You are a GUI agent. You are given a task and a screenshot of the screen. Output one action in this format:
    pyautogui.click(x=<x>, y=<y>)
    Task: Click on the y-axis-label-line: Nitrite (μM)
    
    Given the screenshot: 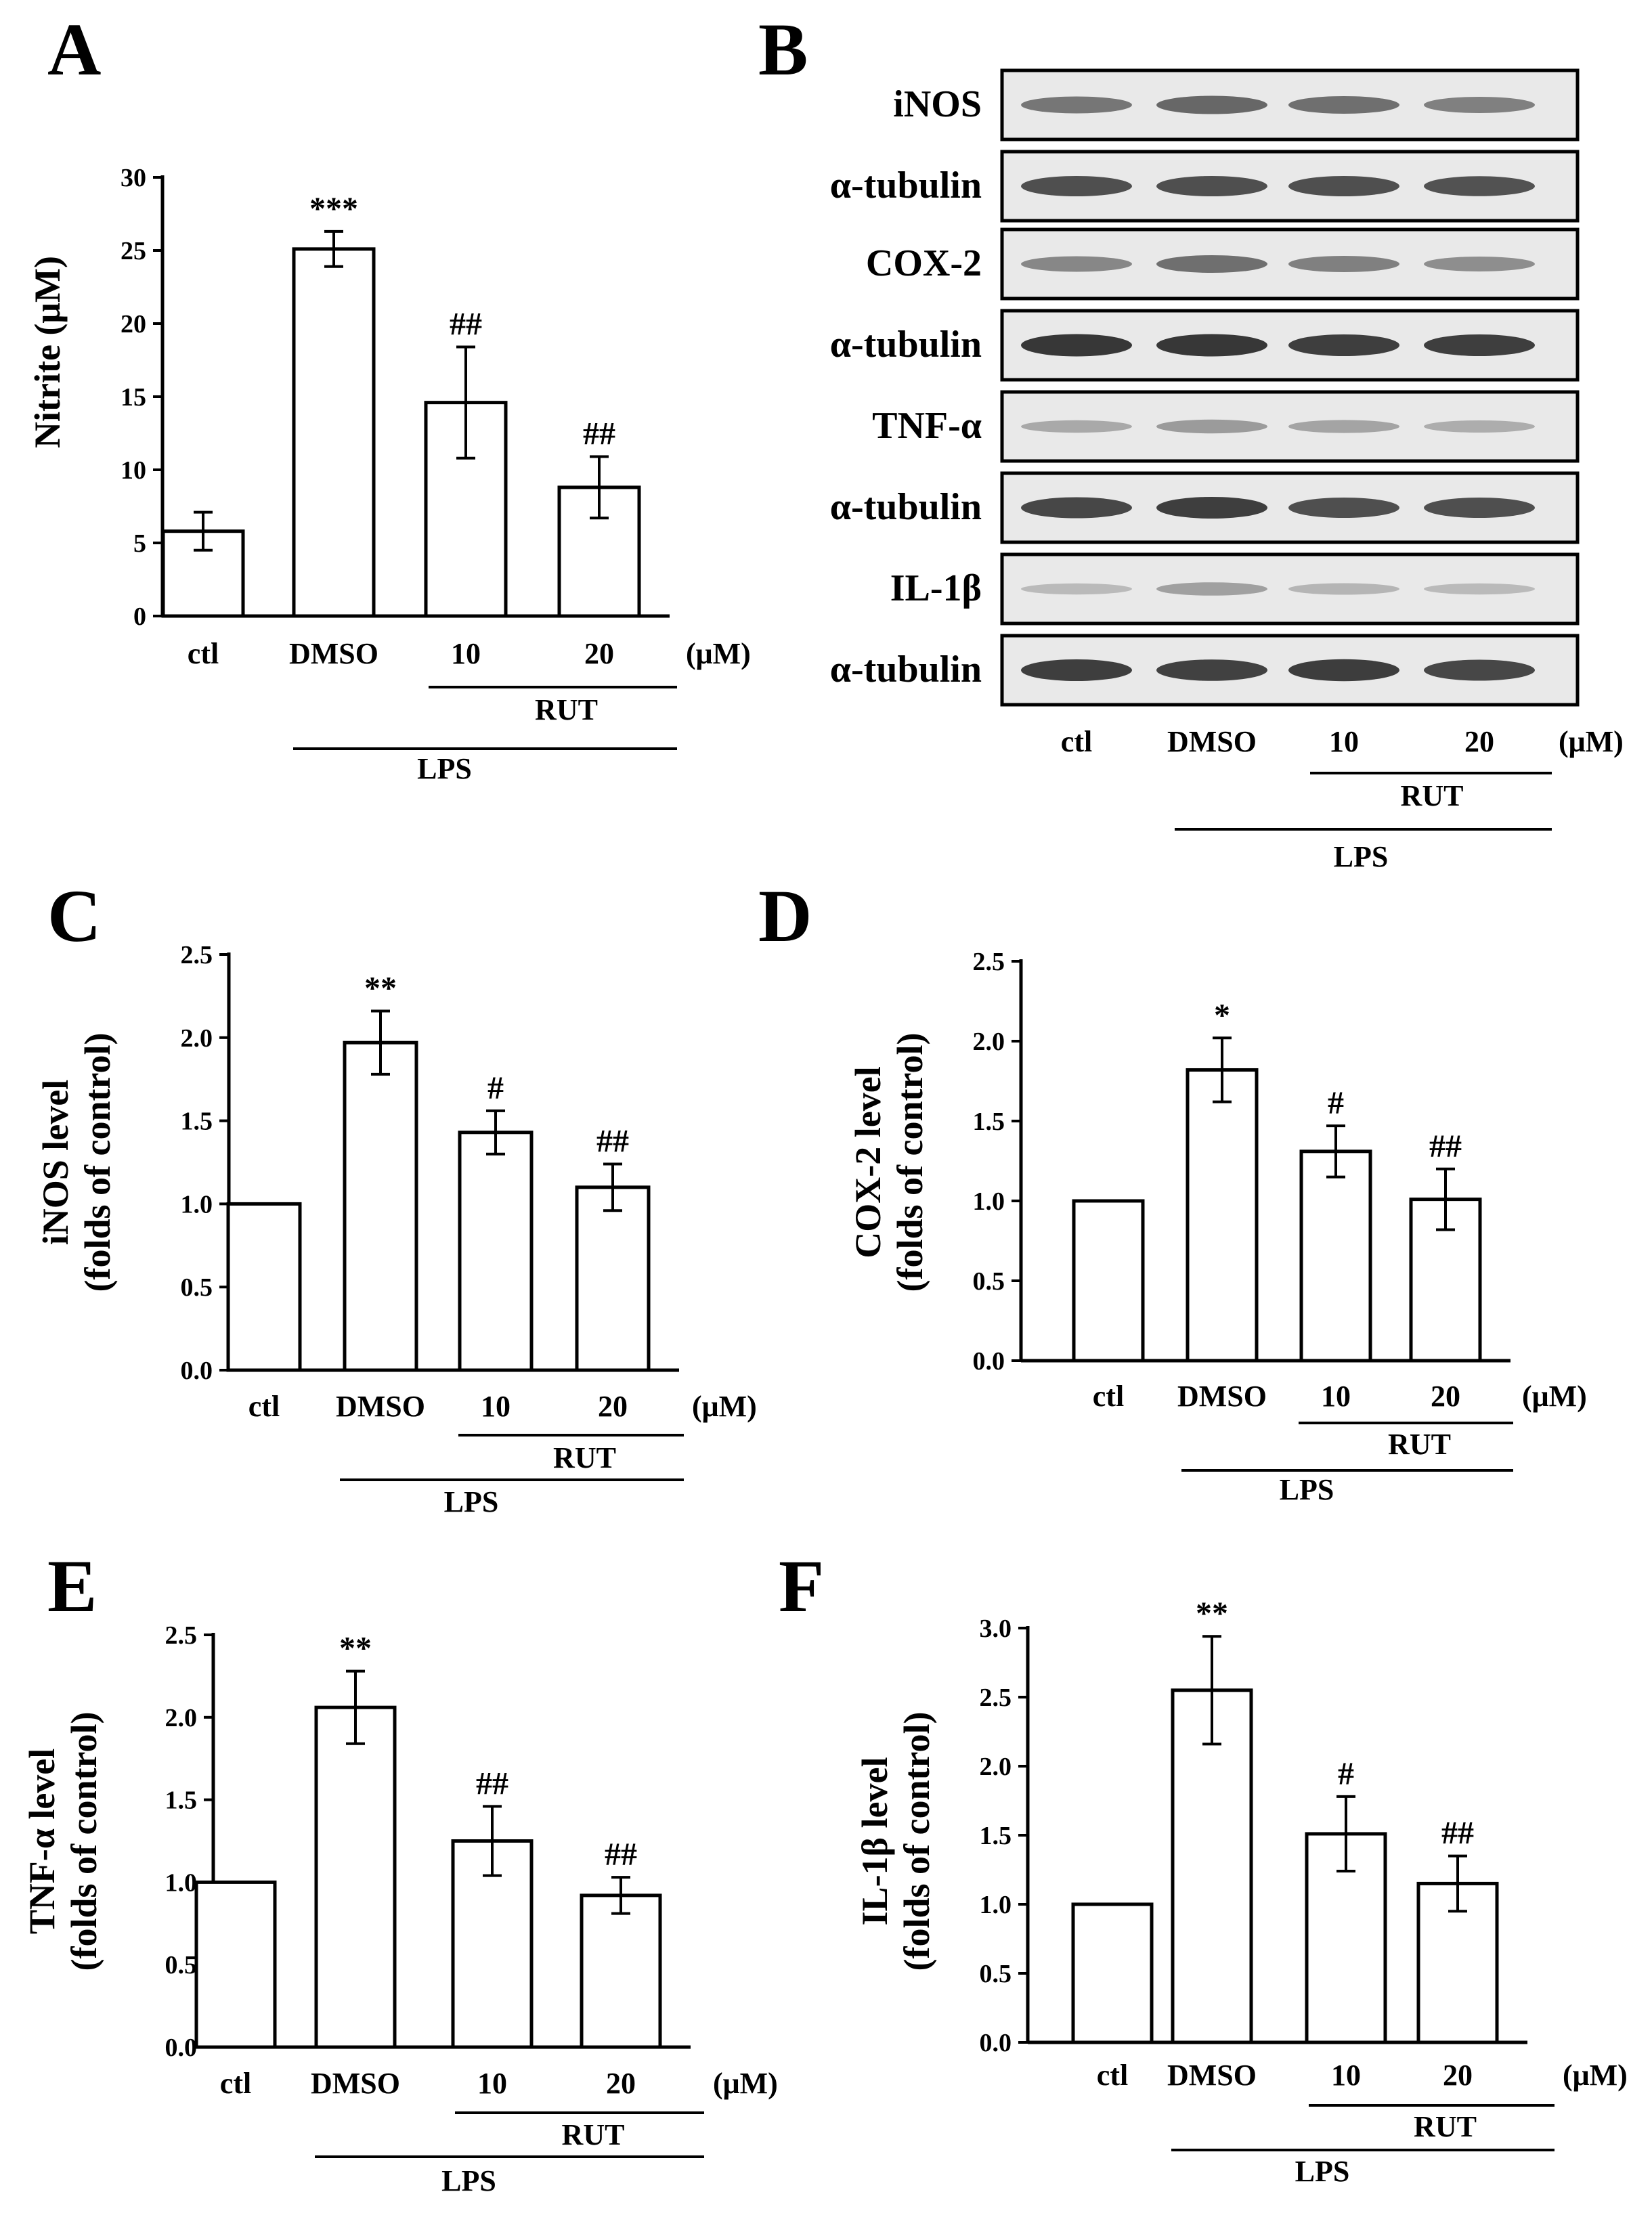 What is the action you would take?
    pyautogui.click(x=47, y=352)
    